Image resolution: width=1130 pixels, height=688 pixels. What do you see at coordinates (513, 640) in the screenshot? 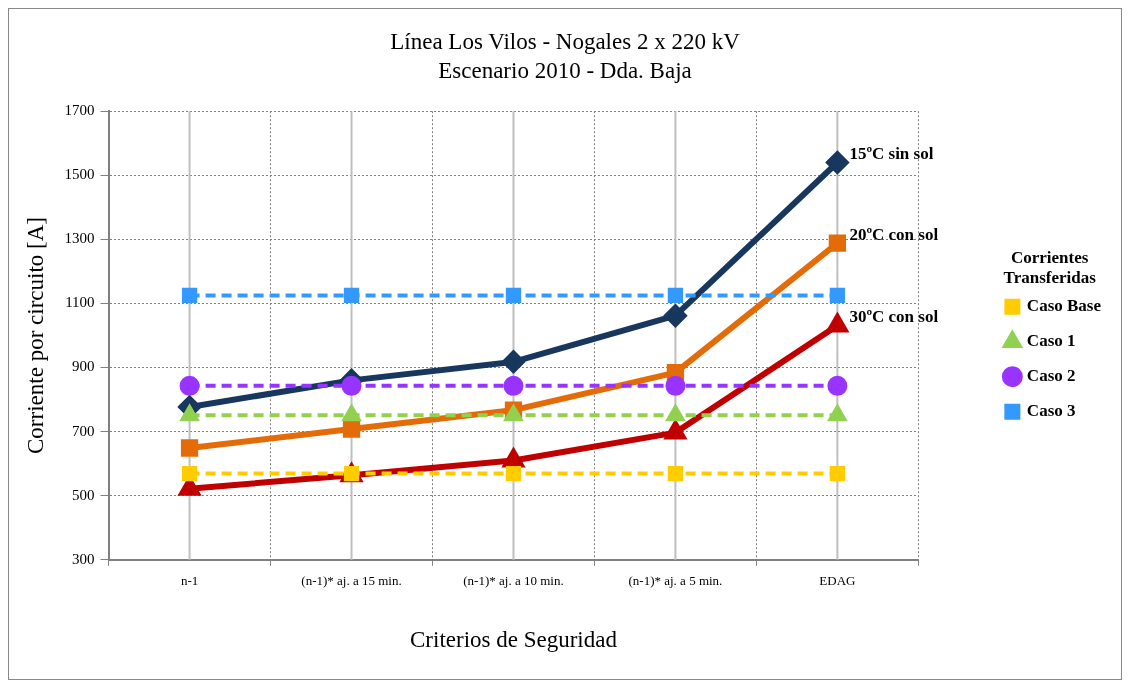
I see `x-axis-title: Criterios de Seguridad` at bounding box center [513, 640].